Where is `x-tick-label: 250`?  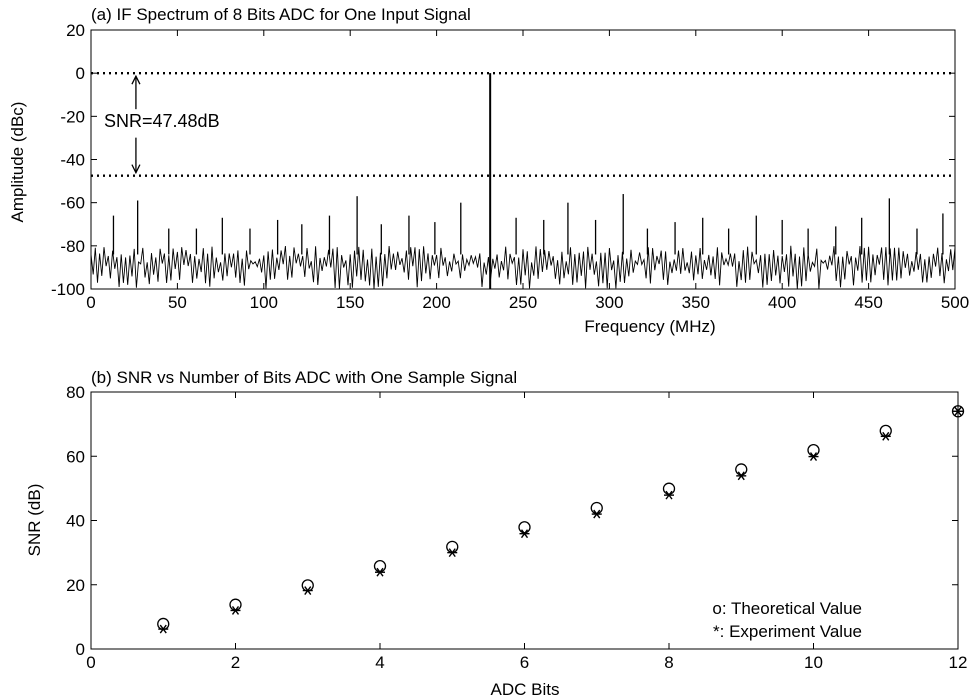
x-tick-label: 250 is located at coordinates (523, 302).